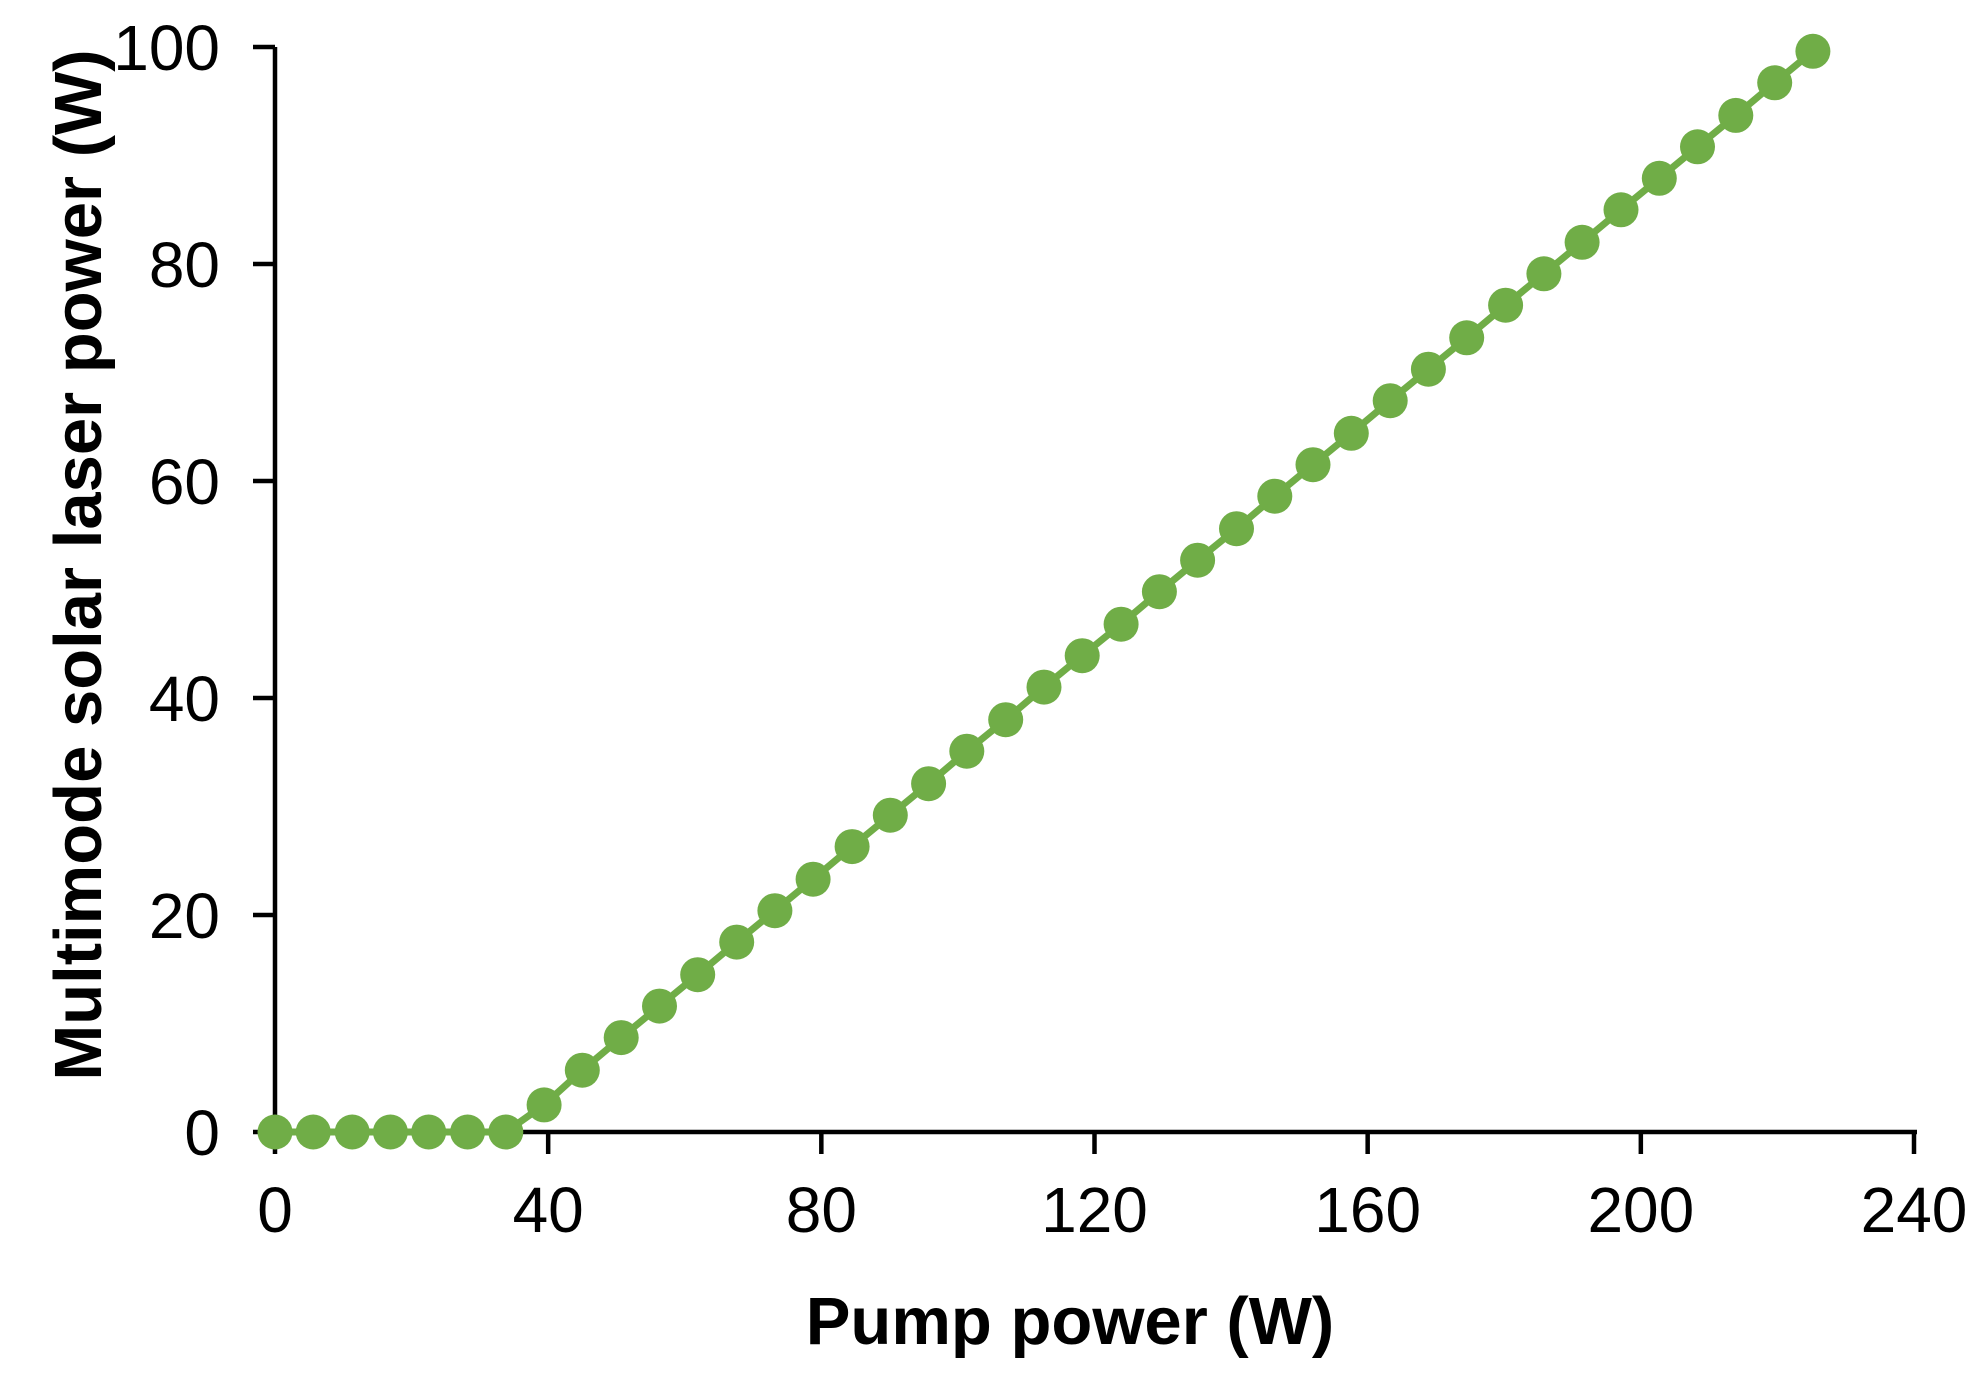  I want to click on y-tick-label: 0, so click(202, 1133).